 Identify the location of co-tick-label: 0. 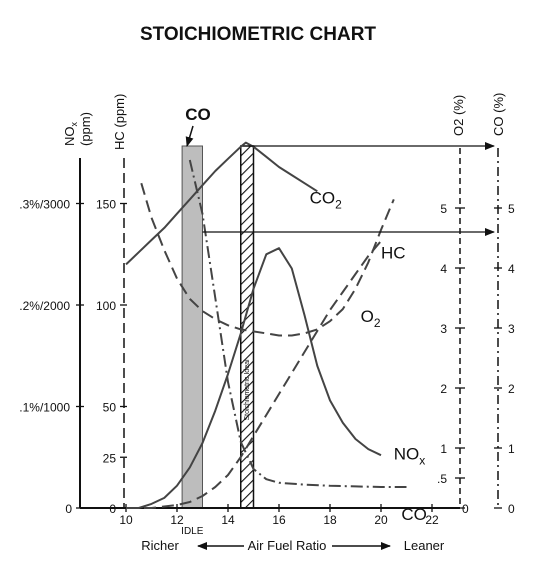
(511, 509).